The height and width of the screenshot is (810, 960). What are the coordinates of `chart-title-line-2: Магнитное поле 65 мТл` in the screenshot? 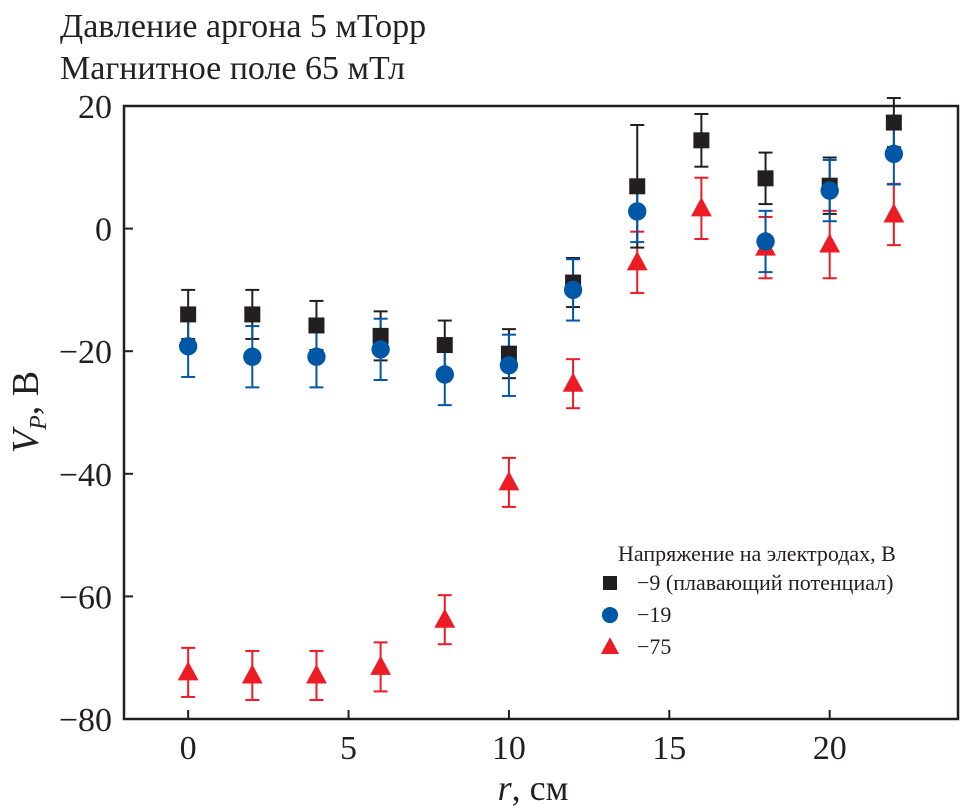 It's located at (233, 68).